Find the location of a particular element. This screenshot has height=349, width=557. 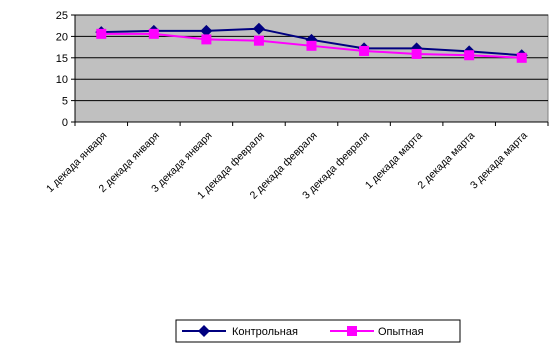

legend: Контрольная Опытная is located at coordinates (318, 331).